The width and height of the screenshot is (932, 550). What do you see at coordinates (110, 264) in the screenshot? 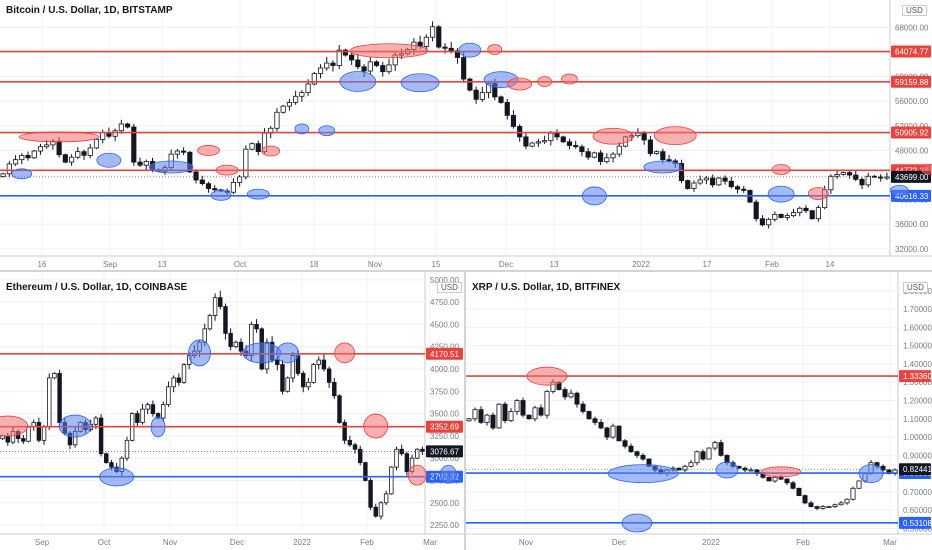
I see `x-tick-label: Sep` at bounding box center [110, 264].